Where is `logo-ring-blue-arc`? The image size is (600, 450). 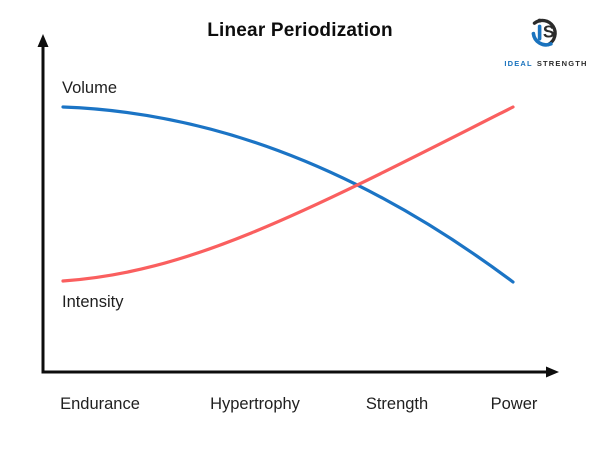 logo-ring-blue-arc is located at coordinates (542, 39).